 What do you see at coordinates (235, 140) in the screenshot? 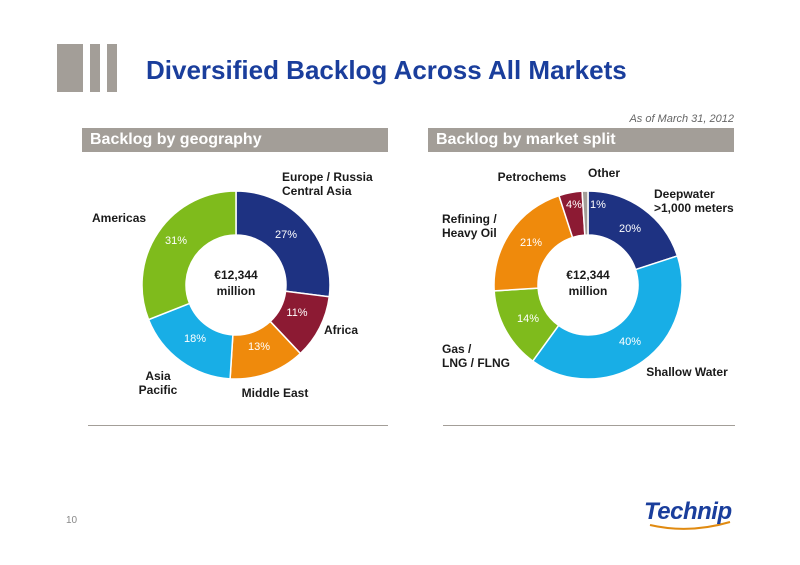
I see `geography-chart-header: Backlog by geography` at bounding box center [235, 140].